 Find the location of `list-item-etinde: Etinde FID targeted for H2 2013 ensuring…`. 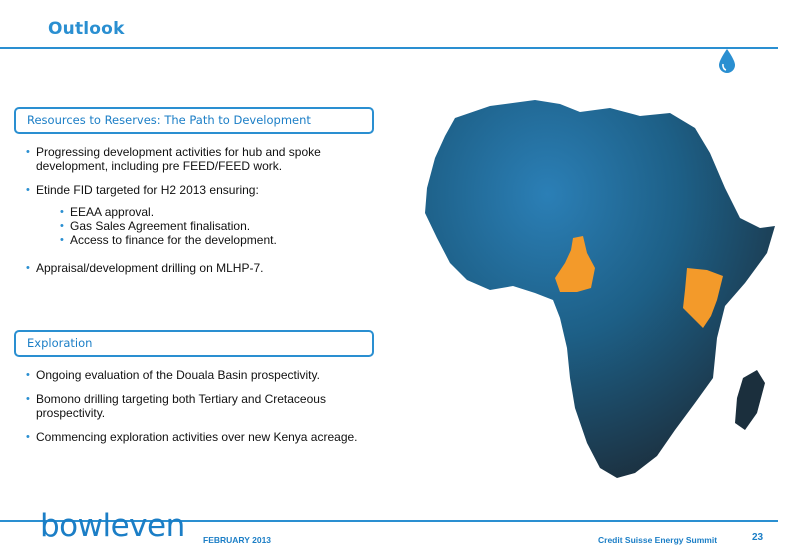

list-item-etinde: Etinde FID targeted for H2 2013 ensuring… is located at coordinates (197, 215).